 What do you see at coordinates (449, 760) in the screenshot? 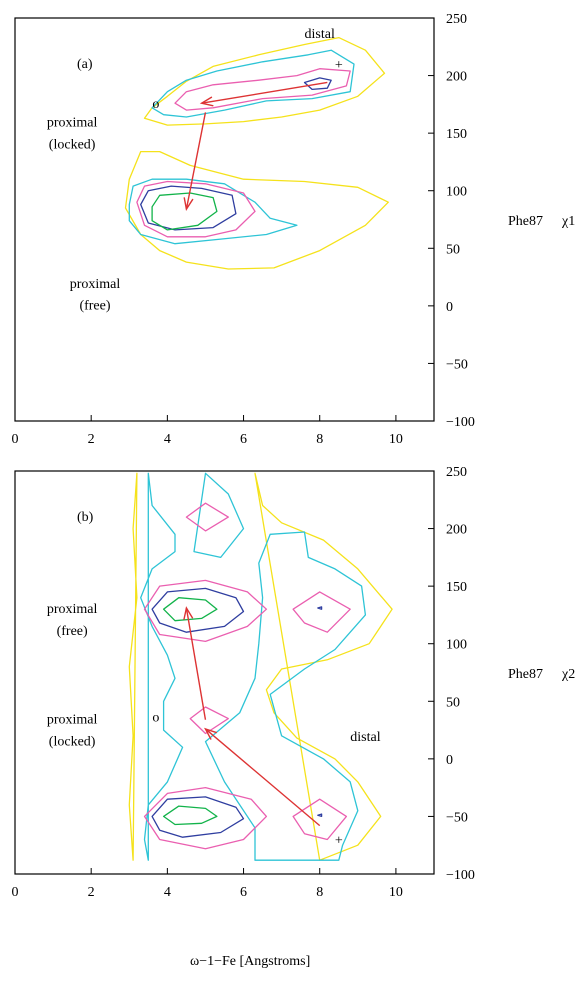
I see `panel-b-y-tick-label: 0` at bounding box center [449, 760].